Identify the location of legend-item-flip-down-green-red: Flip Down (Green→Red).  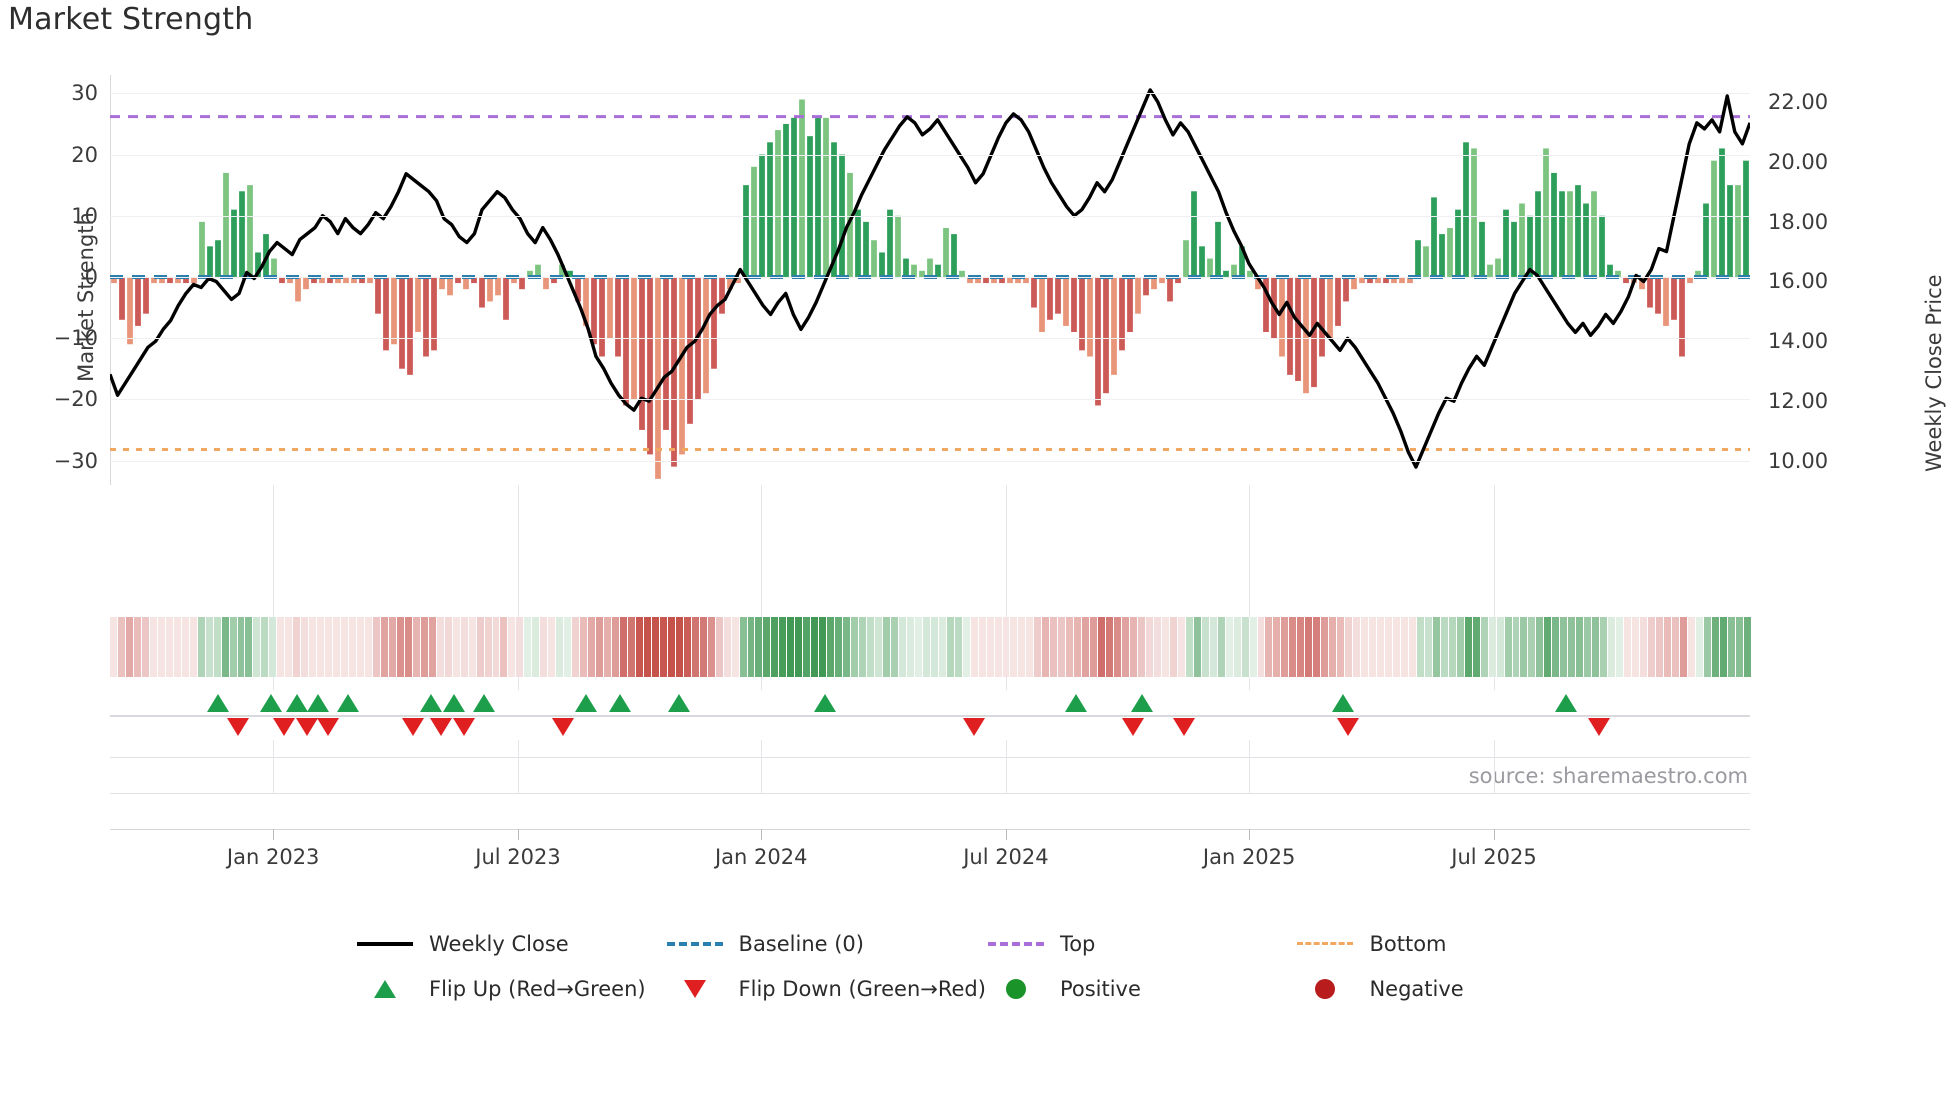
(825, 989).